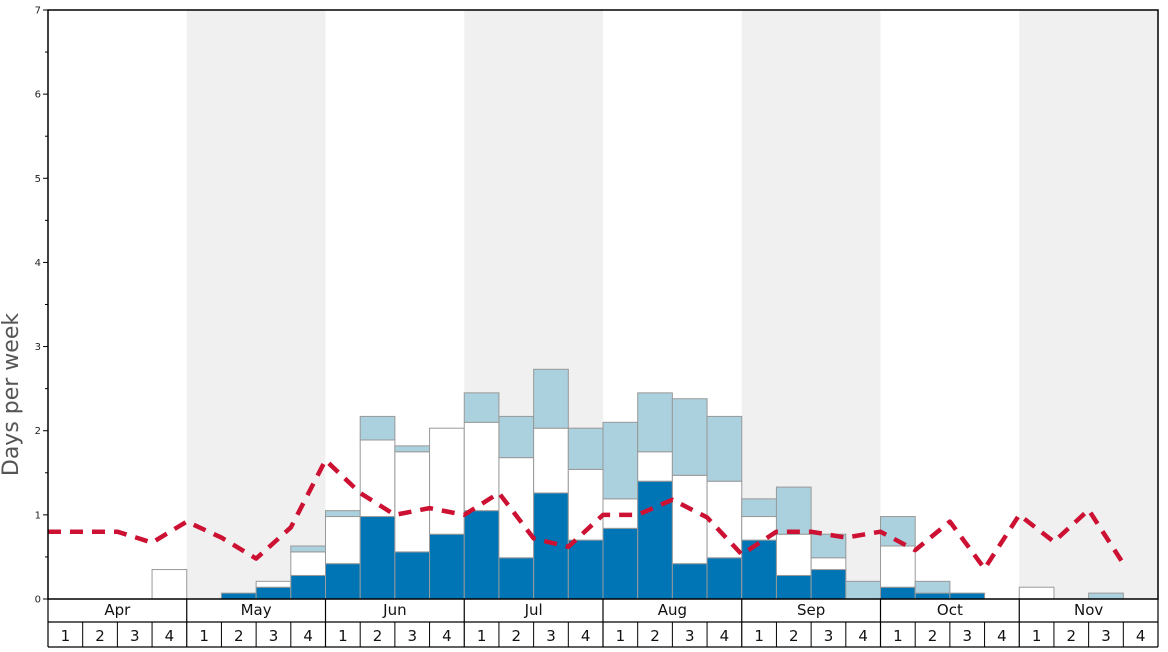  What do you see at coordinates (66, 636) in the screenshot?
I see `week-label-1: 1` at bounding box center [66, 636].